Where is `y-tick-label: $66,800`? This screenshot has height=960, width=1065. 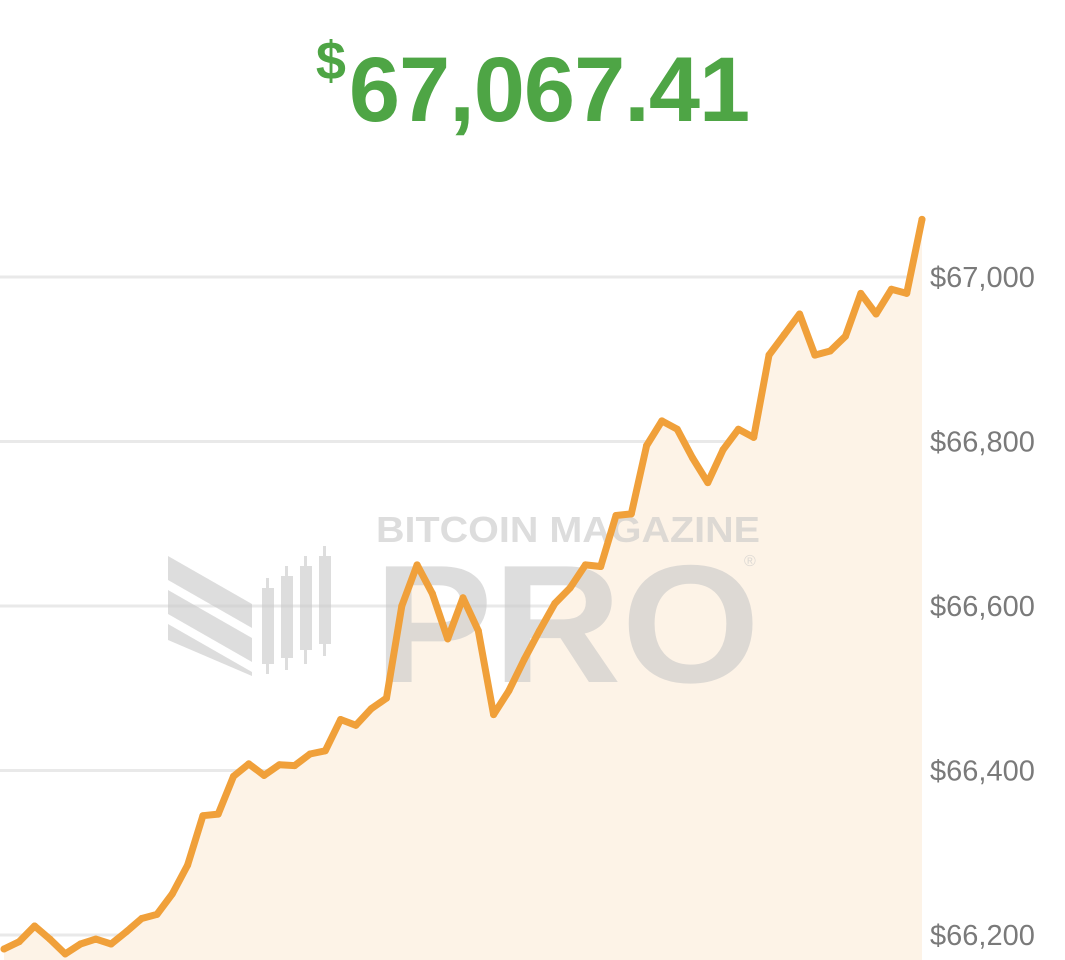 y-tick-label: $66,800 is located at coordinates (982, 443).